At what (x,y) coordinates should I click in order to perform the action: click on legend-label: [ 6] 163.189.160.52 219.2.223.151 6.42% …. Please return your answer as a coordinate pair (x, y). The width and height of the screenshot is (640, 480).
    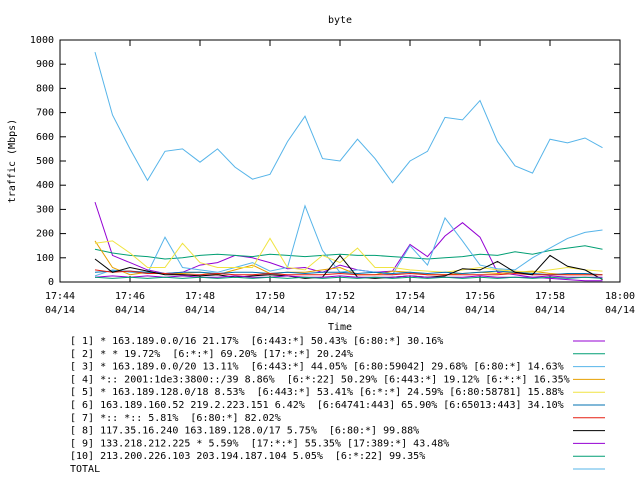
    Looking at the image, I should click on (317, 405).